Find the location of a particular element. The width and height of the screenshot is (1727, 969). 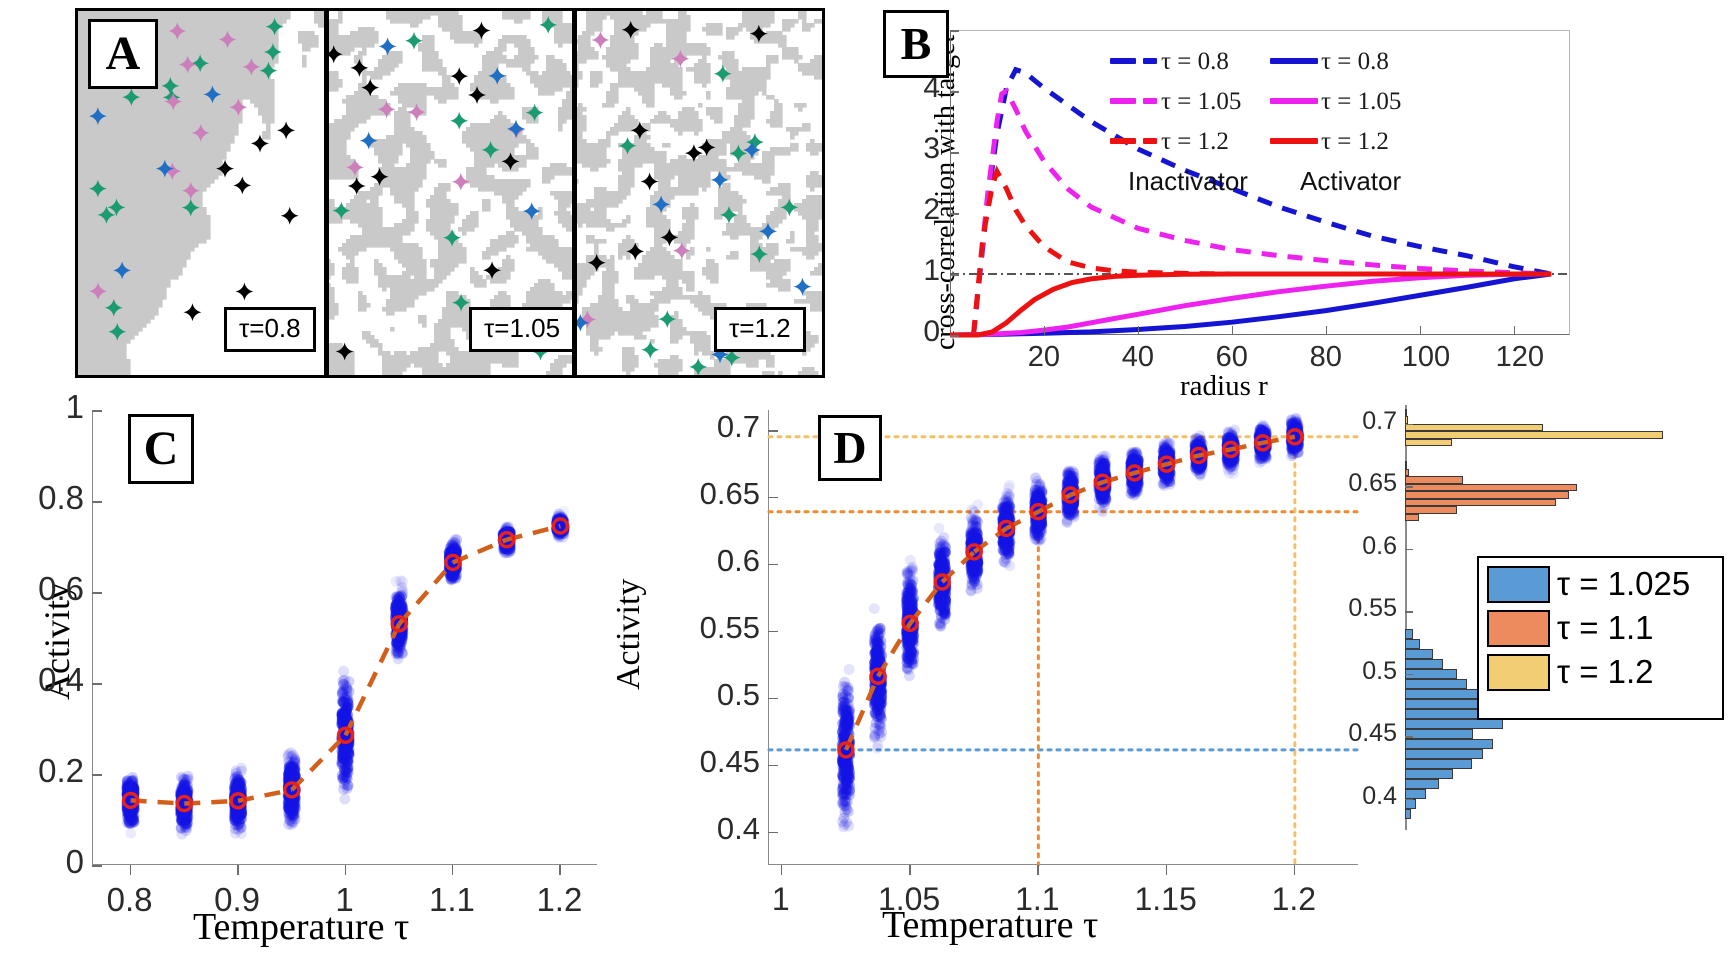

panel-c-ytick-label: 0.4 is located at coordinates (61, 679).